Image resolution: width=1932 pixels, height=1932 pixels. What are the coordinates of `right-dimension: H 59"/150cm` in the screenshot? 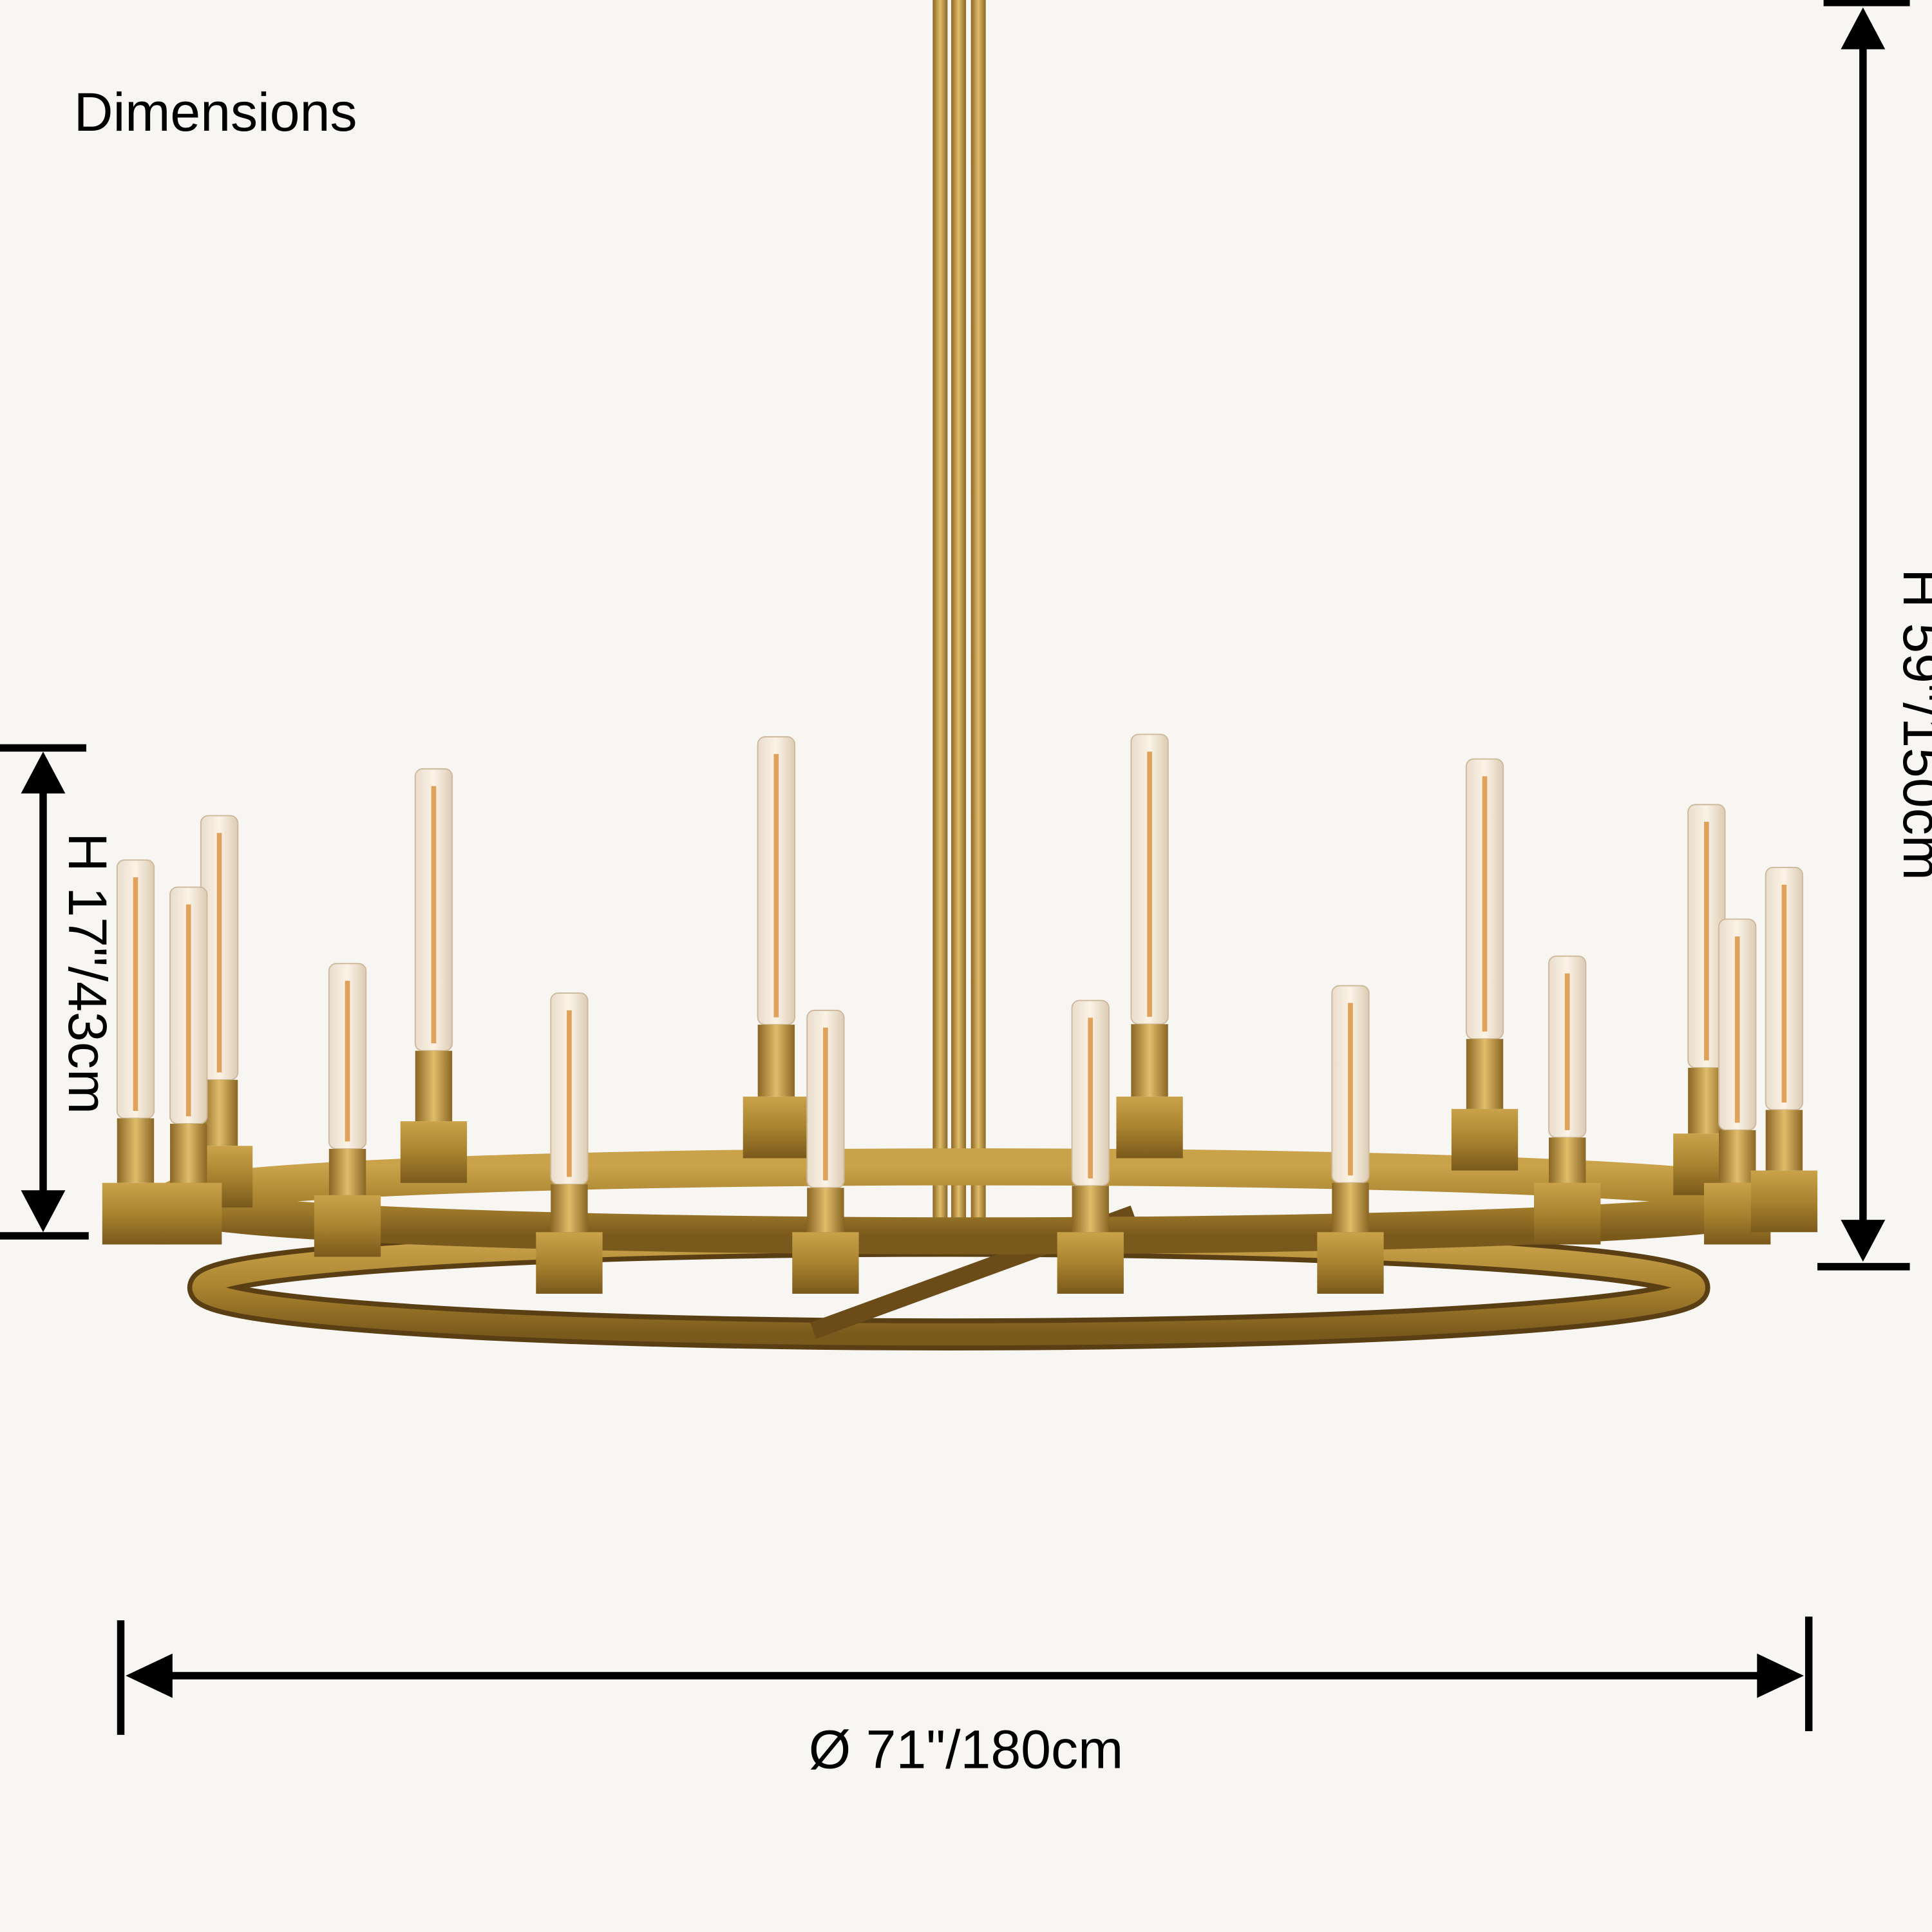 It's located at (1874, 635).